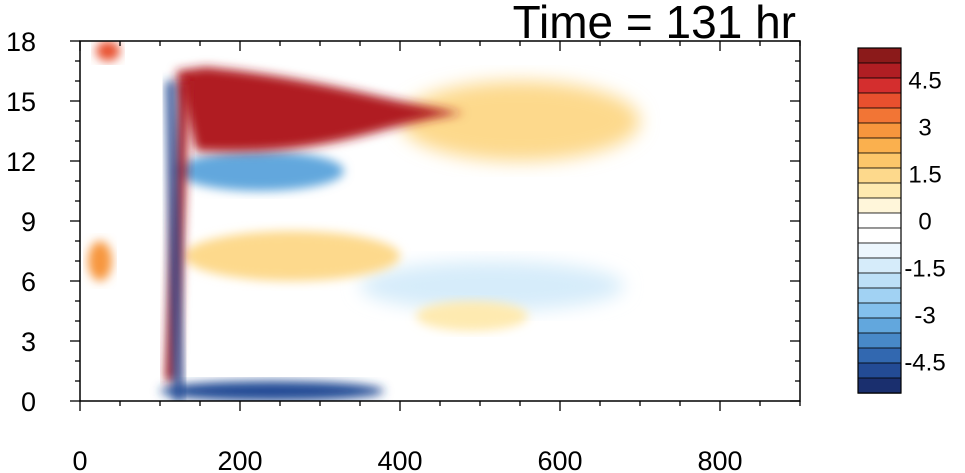  Describe the element at coordinates (239, 459) in the screenshot. I see `x-tick-label: 200` at that location.